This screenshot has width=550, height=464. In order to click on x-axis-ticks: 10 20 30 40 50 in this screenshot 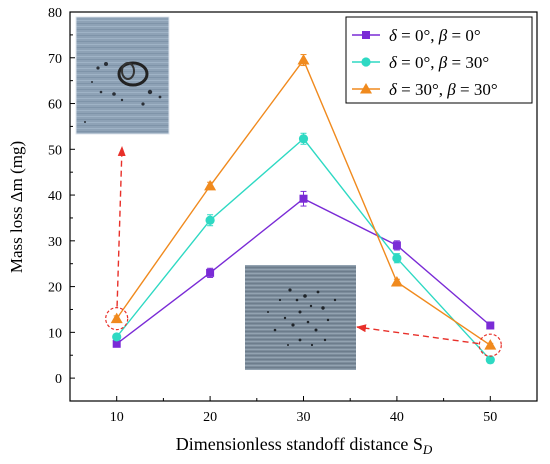, I will do `click(303, 410)`.